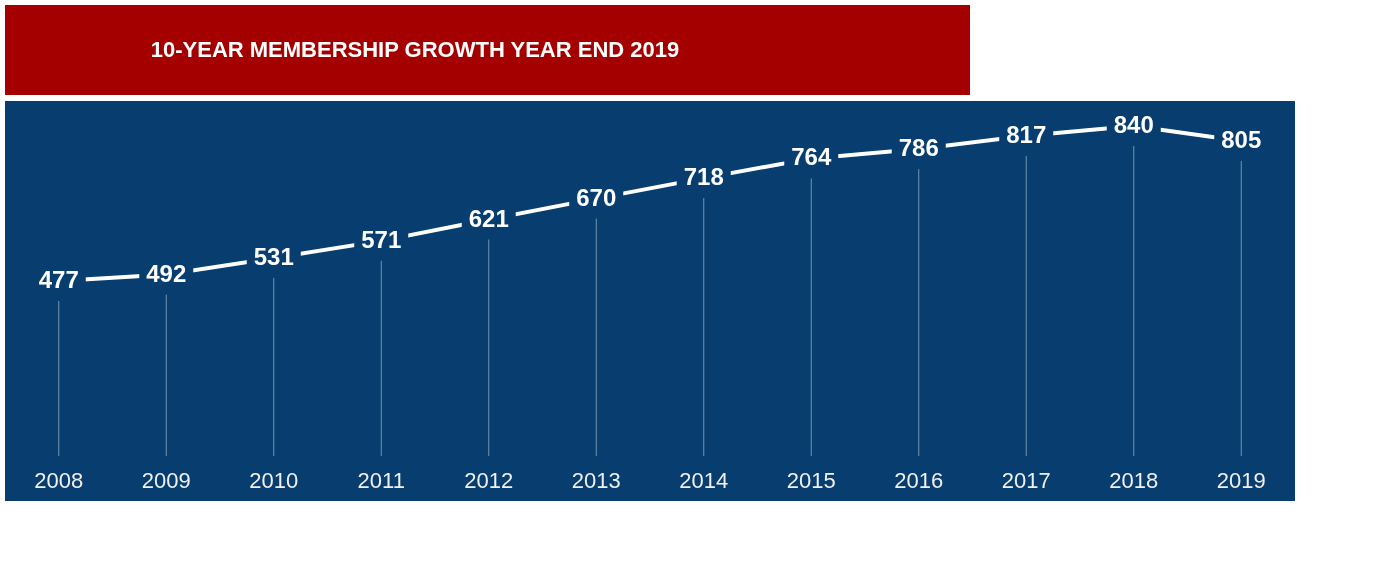 This screenshot has width=1385, height=561. Describe the element at coordinates (273, 256) in the screenshot. I see `data-label: 531` at that location.